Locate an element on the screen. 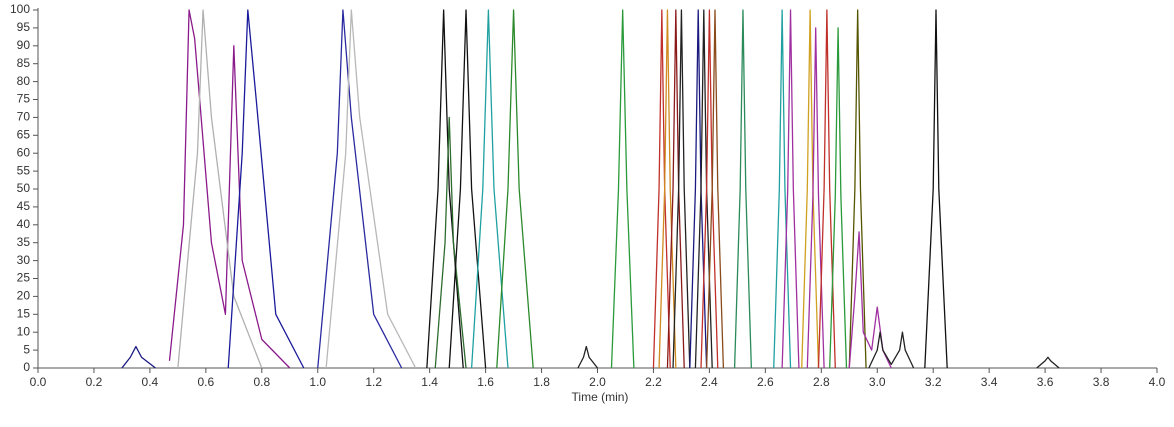 Image resolution: width=1174 pixels, height=427 pixels. x-tick-label: 4.0 is located at coordinates (1157, 382).